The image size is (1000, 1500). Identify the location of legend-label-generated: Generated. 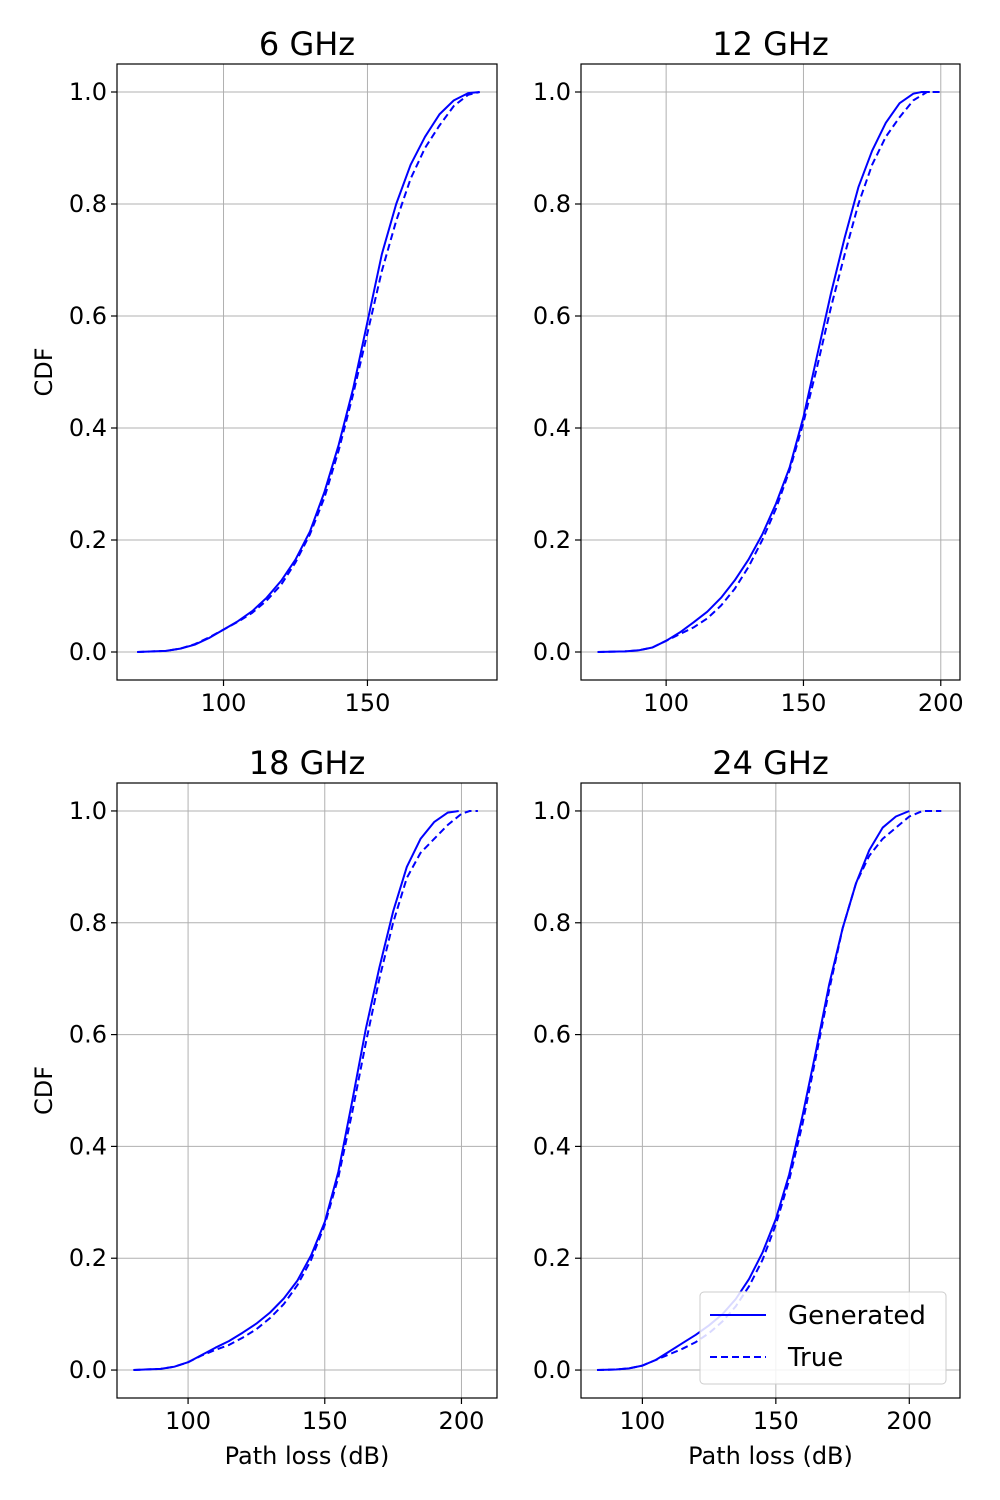
(857, 1316).